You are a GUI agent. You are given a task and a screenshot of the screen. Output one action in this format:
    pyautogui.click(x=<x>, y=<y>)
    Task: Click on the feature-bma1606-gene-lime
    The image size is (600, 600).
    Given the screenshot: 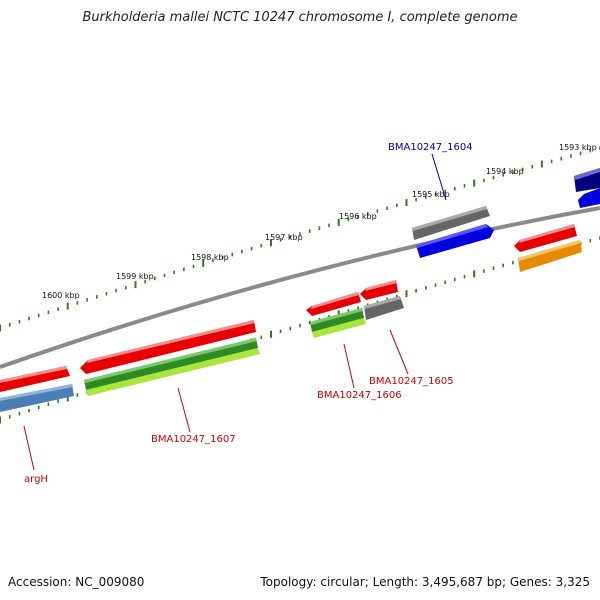 What is the action you would take?
    pyautogui.click(x=339, y=328)
    